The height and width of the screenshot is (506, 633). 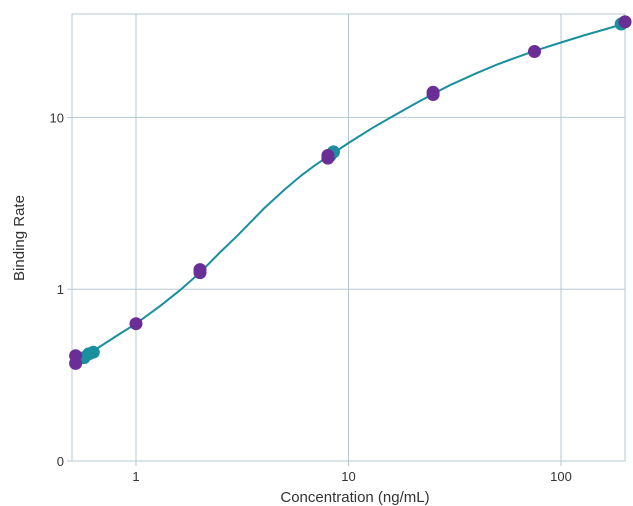 What do you see at coordinates (57, 117) in the screenshot?
I see `y-tick-label: 10` at bounding box center [57, 117].